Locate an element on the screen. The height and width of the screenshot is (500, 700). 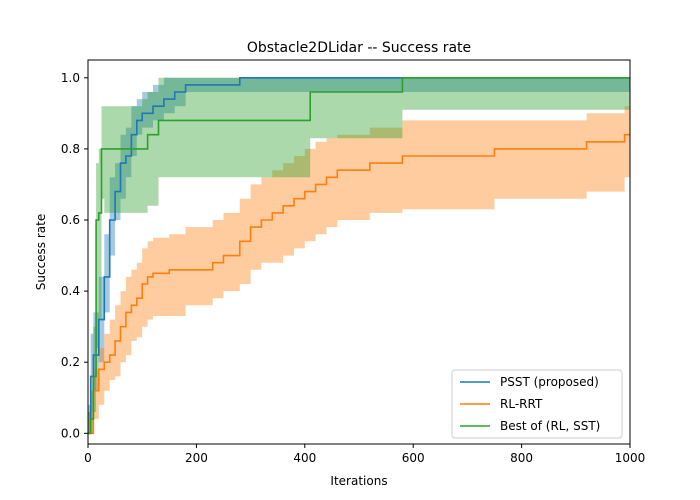
y-tick-label: 0.2 is located at coordinates (70, 362).